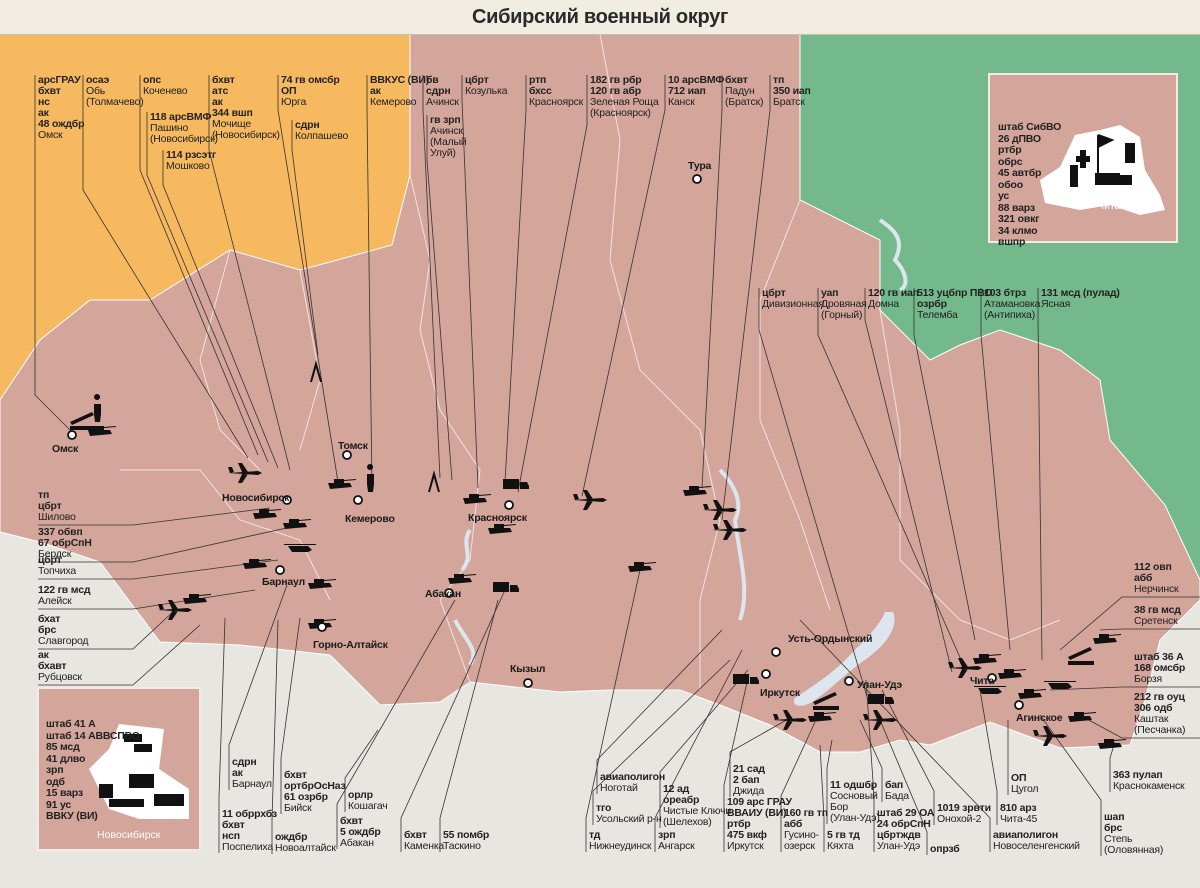 The width and height of the screenshot is (1200, 888). What do you see at coordinates (1050, 736) in the screenshot?
I see `jet-icon` at bounding box center [1050, 736].